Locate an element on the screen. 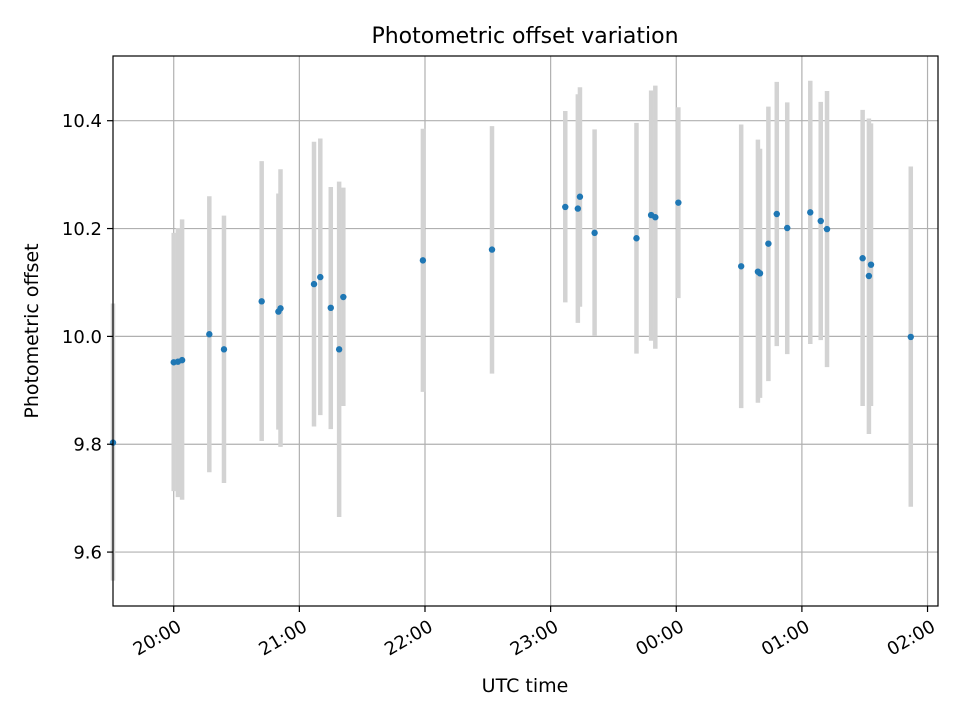 The width and height of the screenshot is (960, 724). y-tick-label: 9.8 is located at coordinates (87, 445).